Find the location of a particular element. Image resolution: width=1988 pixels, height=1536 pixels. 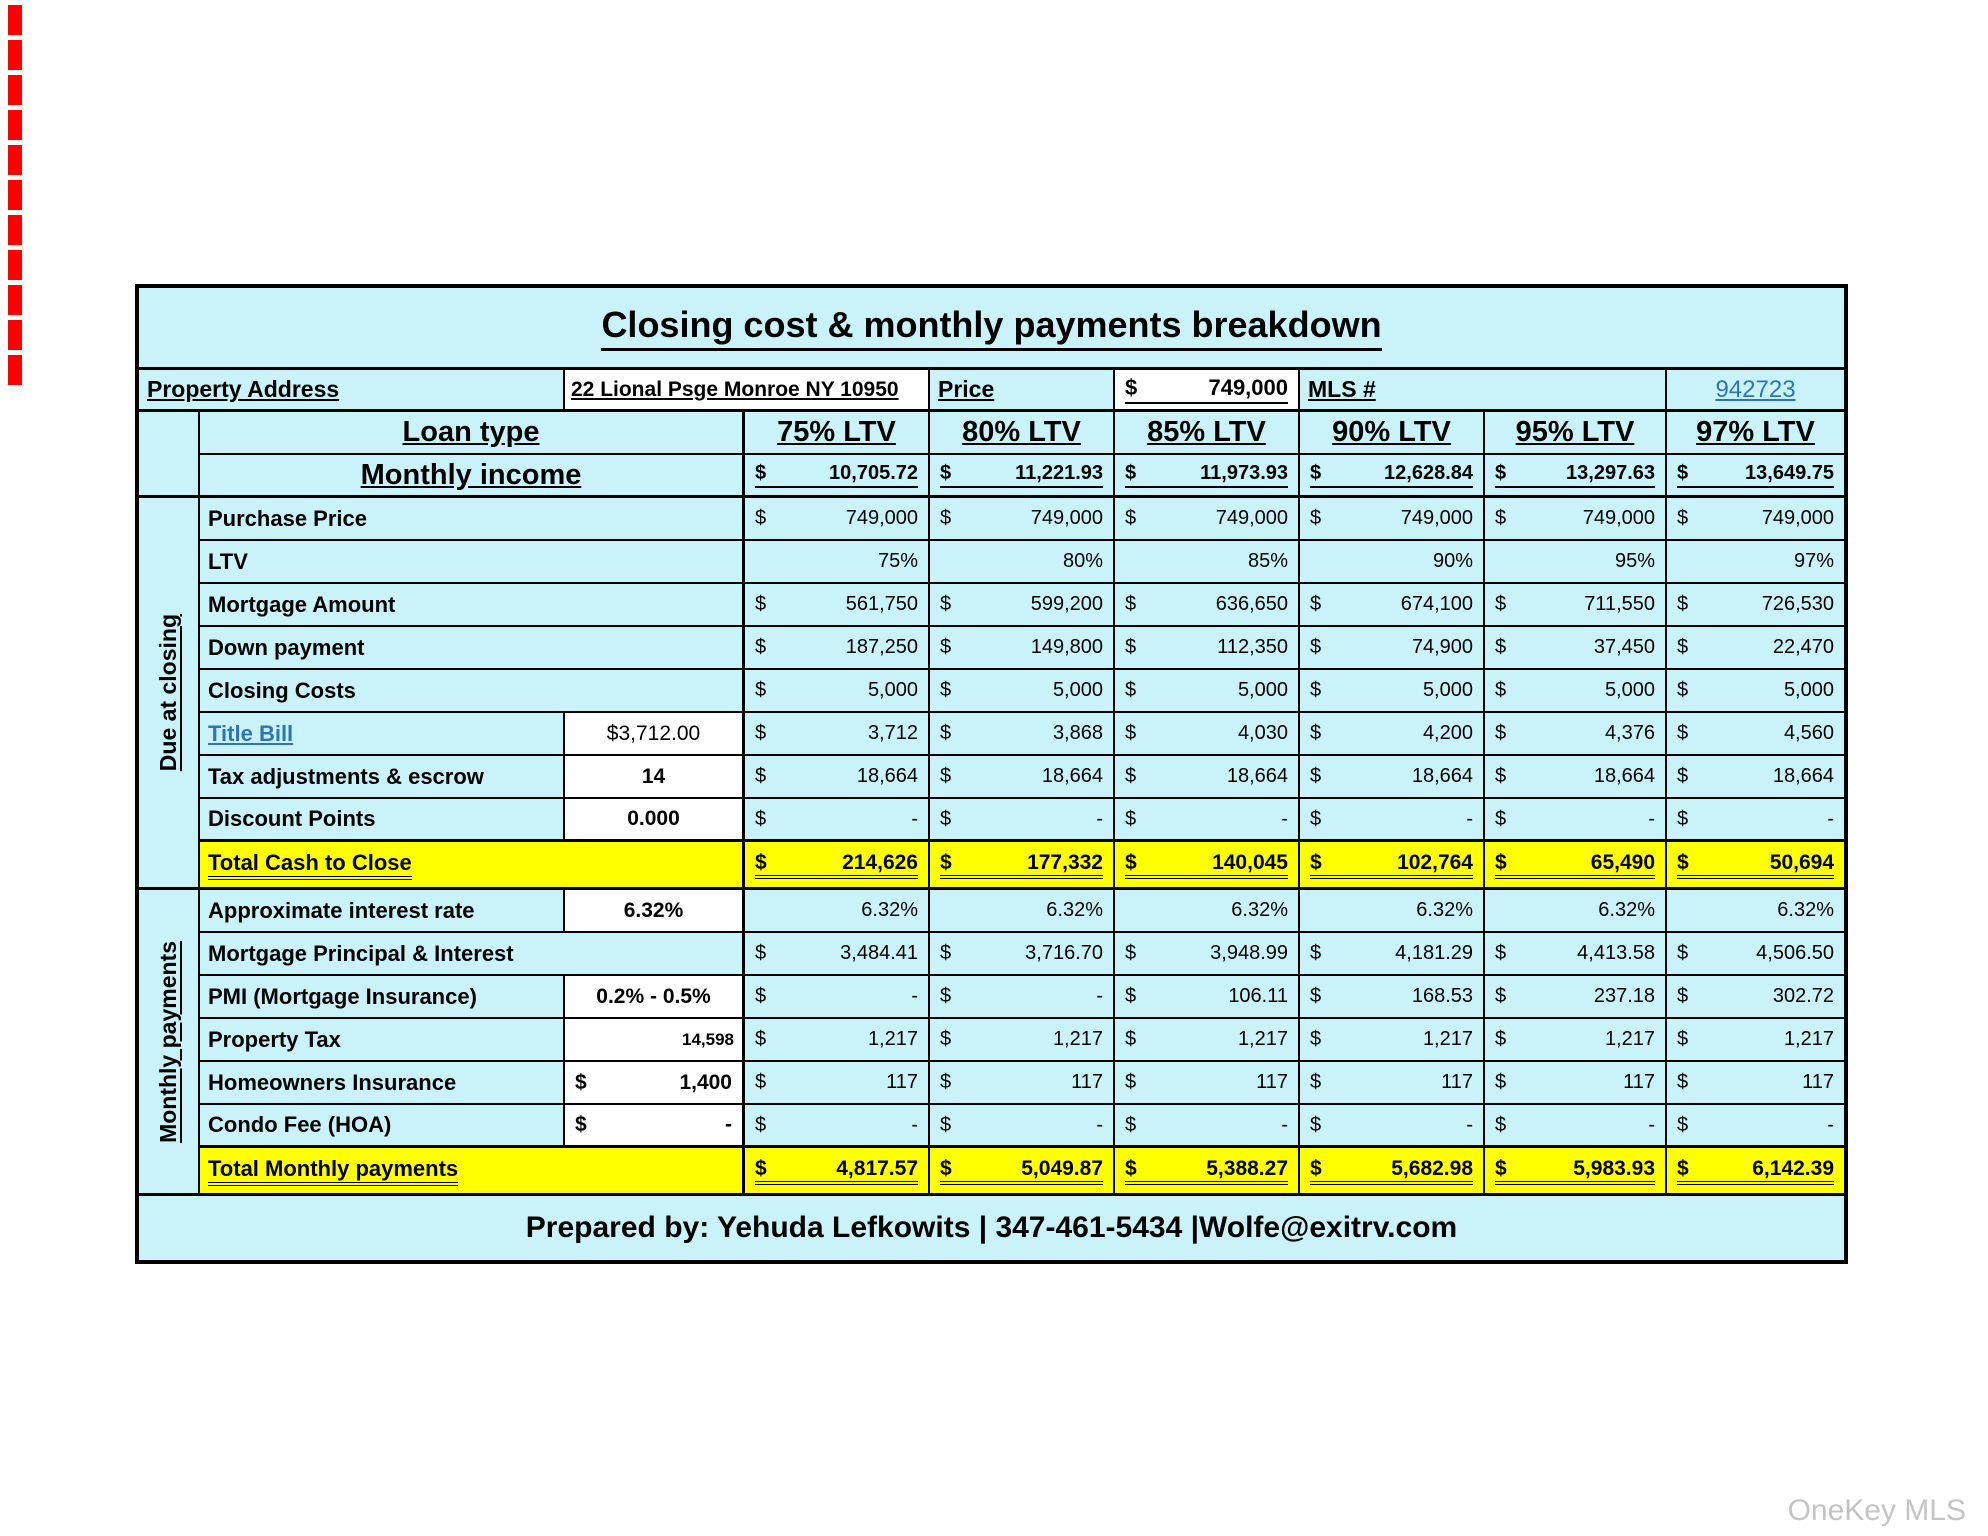

ltv-value-80: 80% is located at coordinates (1022, 562).